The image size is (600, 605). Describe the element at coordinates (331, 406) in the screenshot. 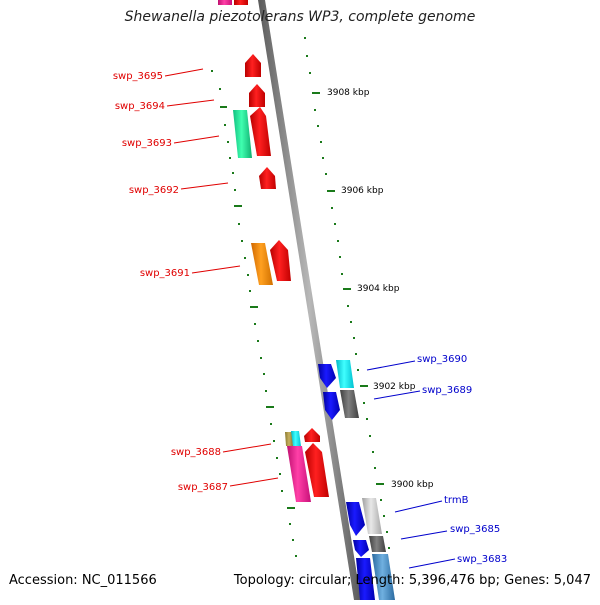

I see `gene-feature-swp-3689-a` at that location.